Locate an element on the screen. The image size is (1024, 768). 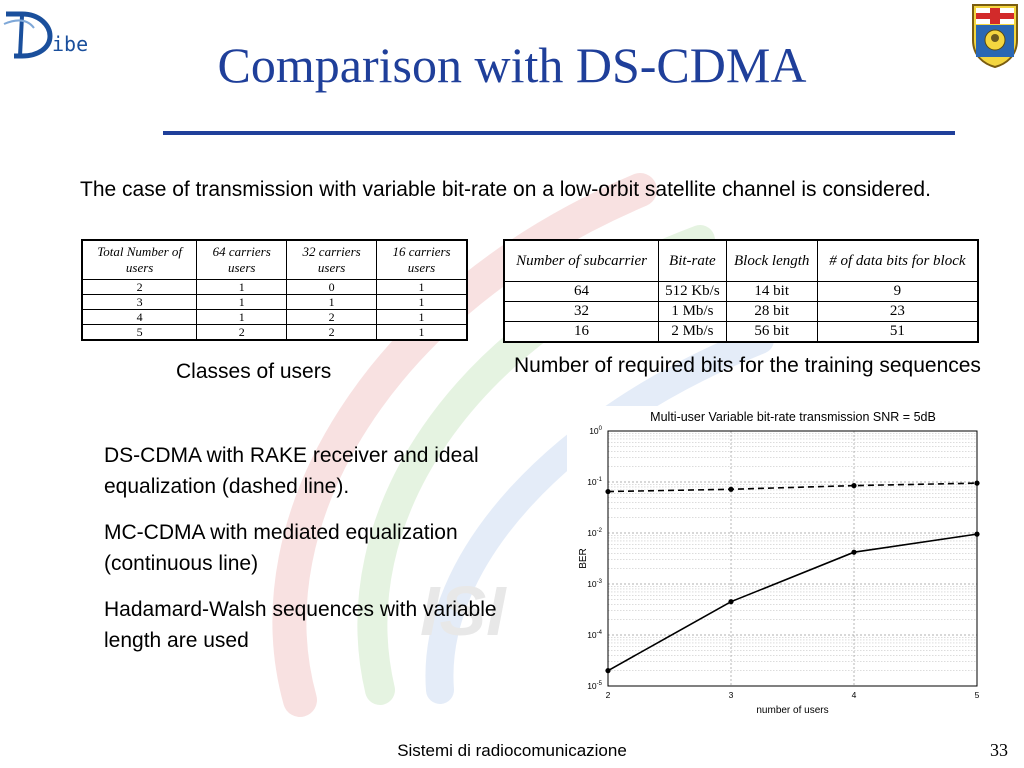
chart-axis-ticks: 2 3 4 5 100 10⁻¹ 10⁻² 10⁻³ 10⁻⁴ 10⁻⁵ is located at coordinates (783, 563).